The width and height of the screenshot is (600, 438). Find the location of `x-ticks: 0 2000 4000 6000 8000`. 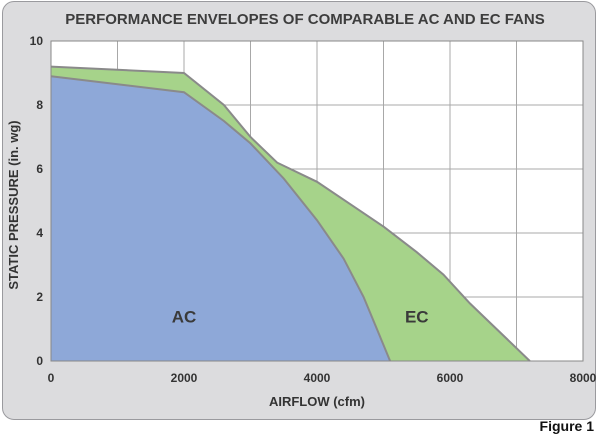

x-ticks: 0 2000 4000 6000 8000 is located at coordinates (322, 378).